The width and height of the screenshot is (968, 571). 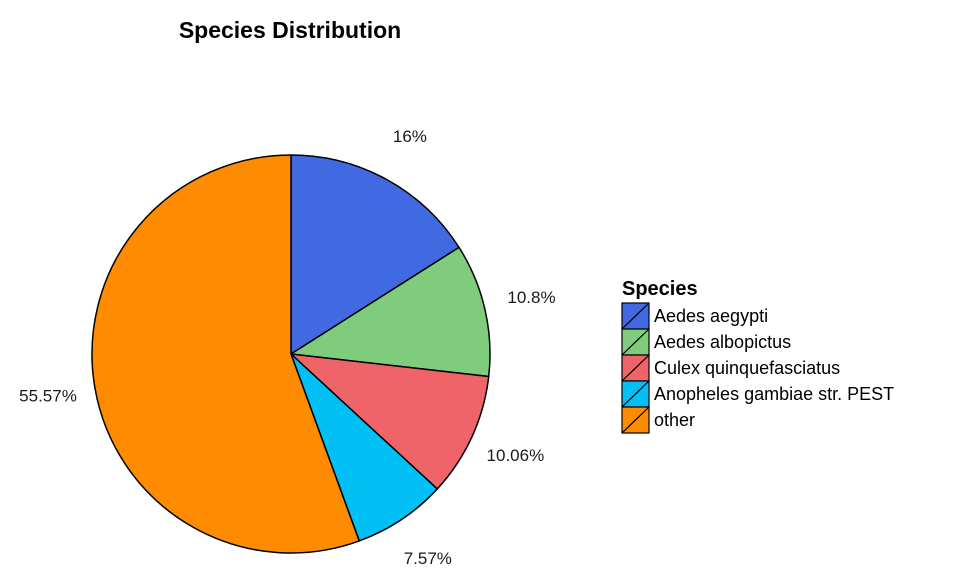 I want to click on legend-item-other: other, so click(x=658, y=420).